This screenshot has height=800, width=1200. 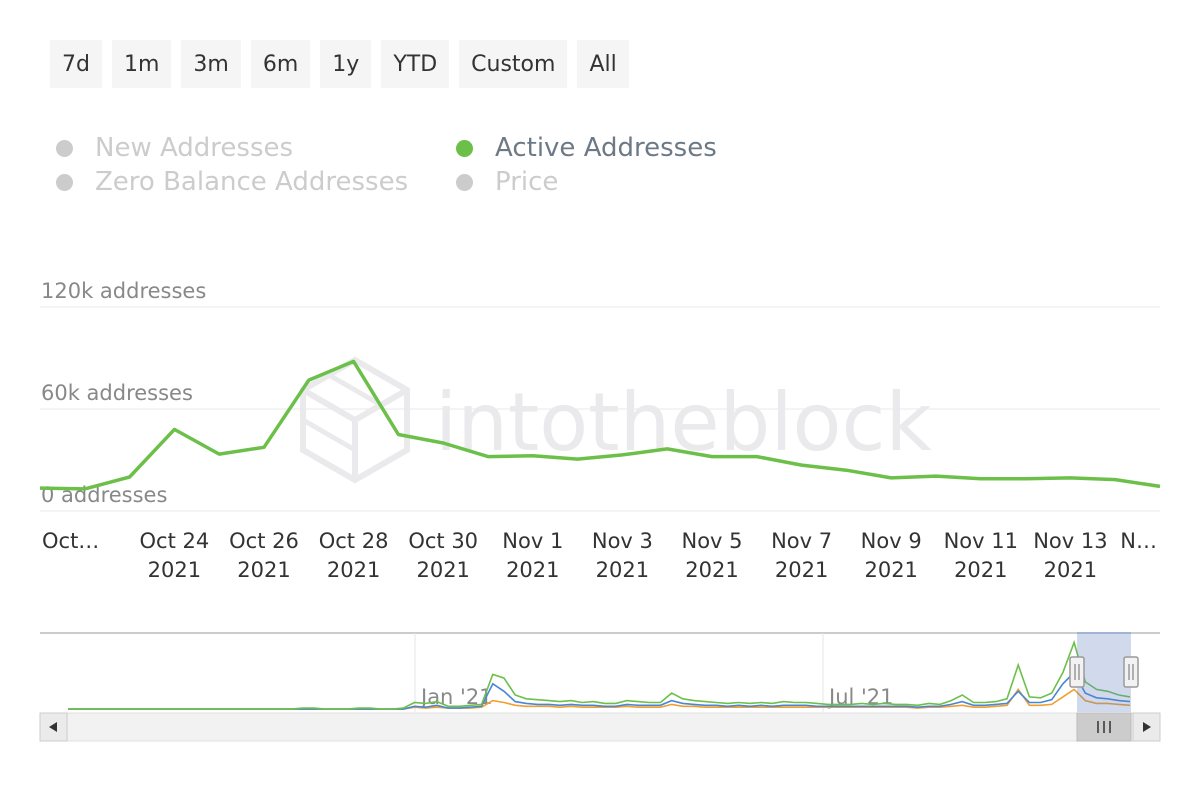 What do you see at coordinates (860, 697) in the screenshot?
I see `navigator-label: Jul '21` at bounding box center [860, 697].